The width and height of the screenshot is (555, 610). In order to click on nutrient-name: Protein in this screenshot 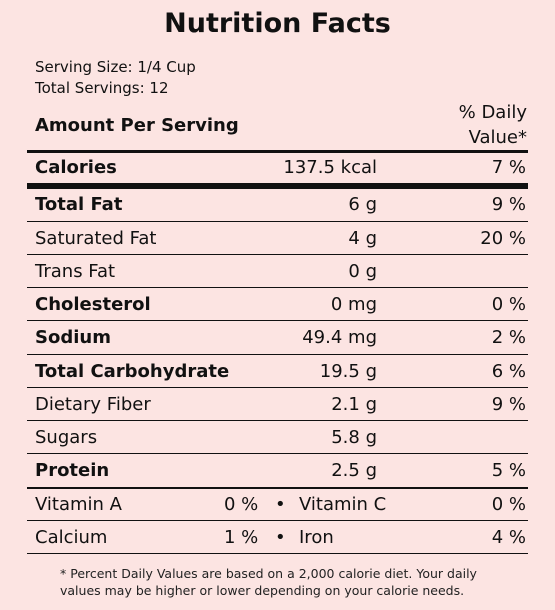, I will do `click(72, 470)`.